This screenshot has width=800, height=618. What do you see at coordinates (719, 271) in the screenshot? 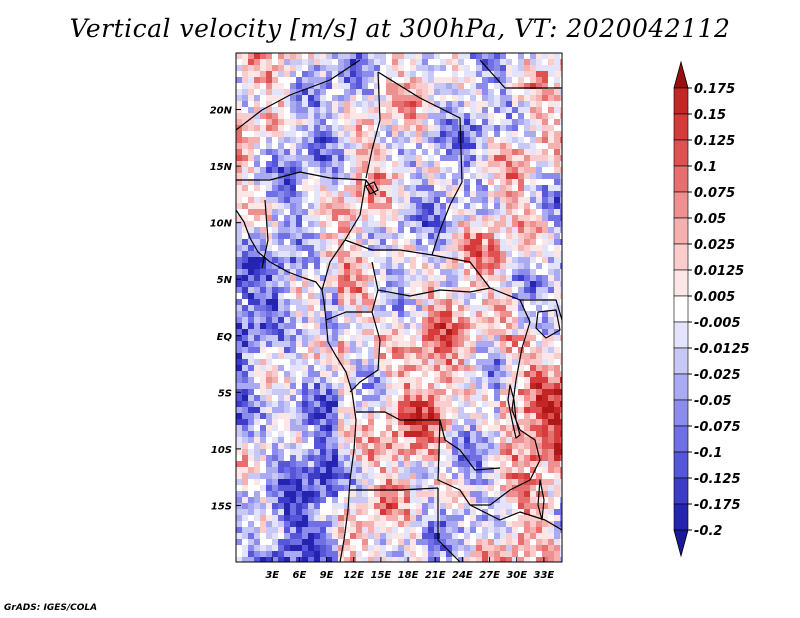
I see `colorbar-label: 0.0125` at bounding box center [719, 271].